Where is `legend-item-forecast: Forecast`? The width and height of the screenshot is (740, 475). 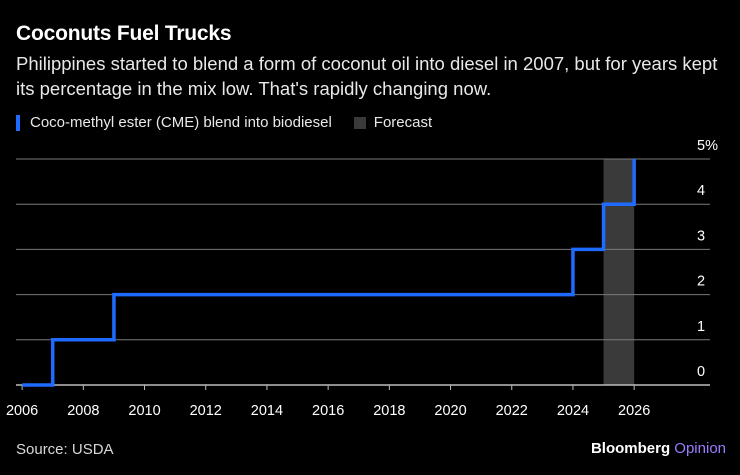 legend-item-forecast: Forecast is located at coordinates (393, 122).